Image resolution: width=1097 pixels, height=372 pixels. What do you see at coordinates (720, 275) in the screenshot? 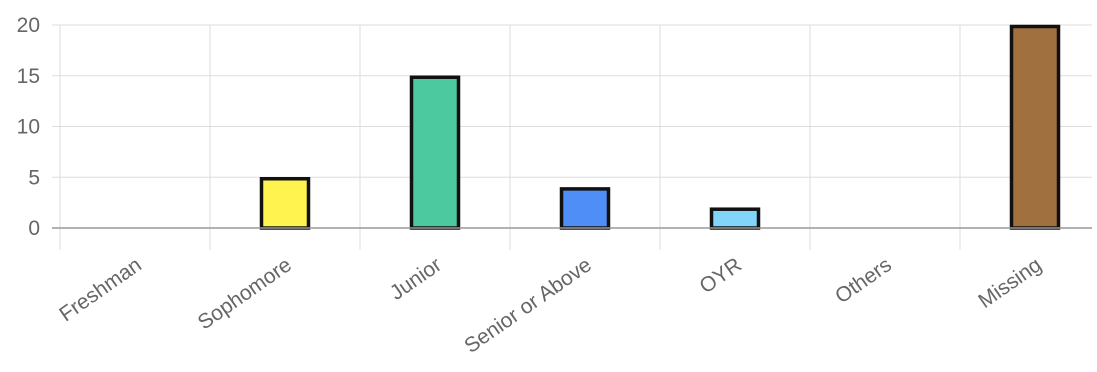
I see `x-tick-label: OYR` at bounding box center [720, 275].